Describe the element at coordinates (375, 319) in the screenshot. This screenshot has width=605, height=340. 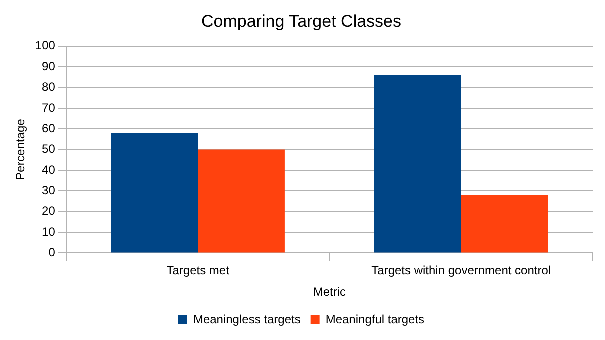
I see `legend-label: Meaningful targets` at that location.